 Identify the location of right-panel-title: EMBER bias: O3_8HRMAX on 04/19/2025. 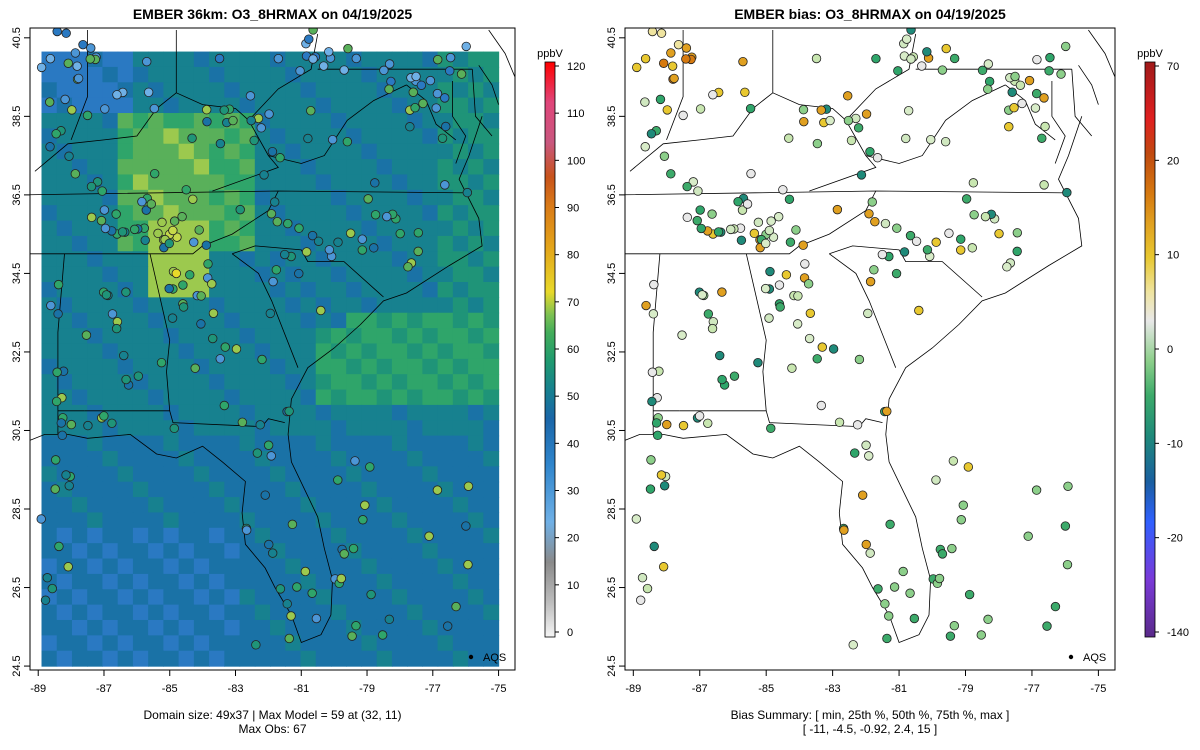
(870, 14).